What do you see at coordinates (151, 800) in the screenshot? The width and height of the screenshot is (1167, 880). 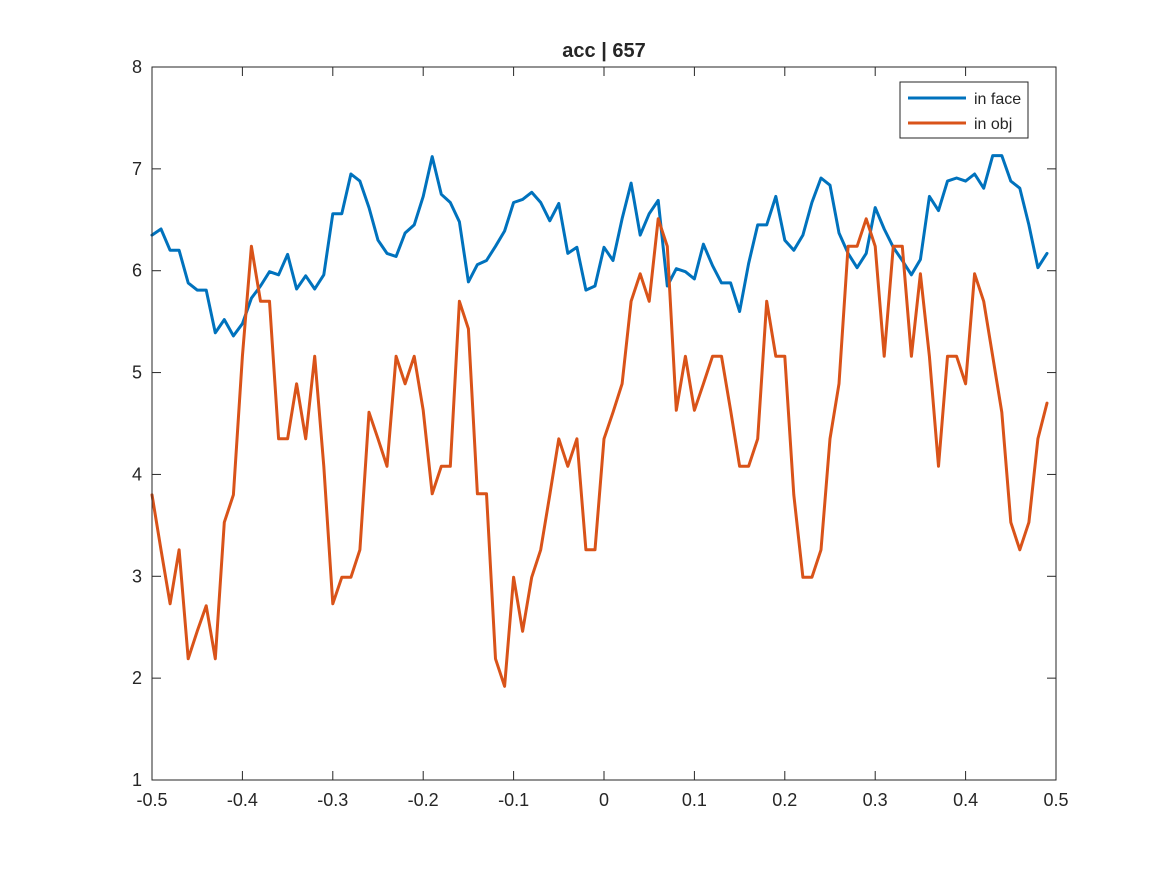 I see `x-tick-label: -0.5` at bounding box center [151, 800].